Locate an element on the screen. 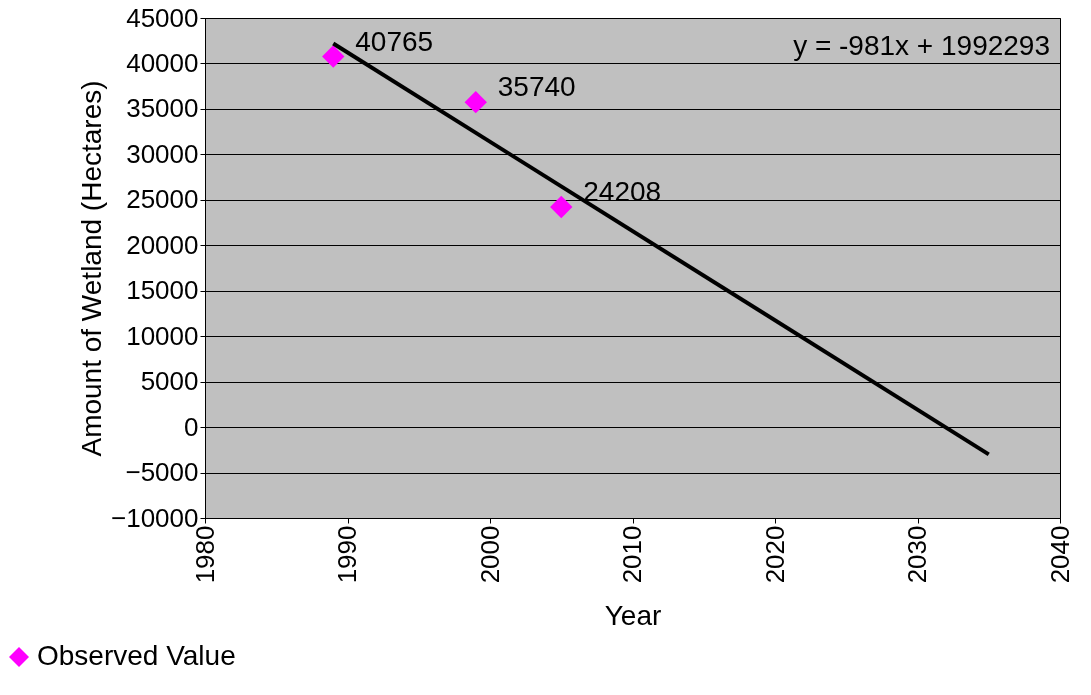 This screenshot has width=1091, height=695. y-tick-label: −5000 is located at coordinates (162, 472).